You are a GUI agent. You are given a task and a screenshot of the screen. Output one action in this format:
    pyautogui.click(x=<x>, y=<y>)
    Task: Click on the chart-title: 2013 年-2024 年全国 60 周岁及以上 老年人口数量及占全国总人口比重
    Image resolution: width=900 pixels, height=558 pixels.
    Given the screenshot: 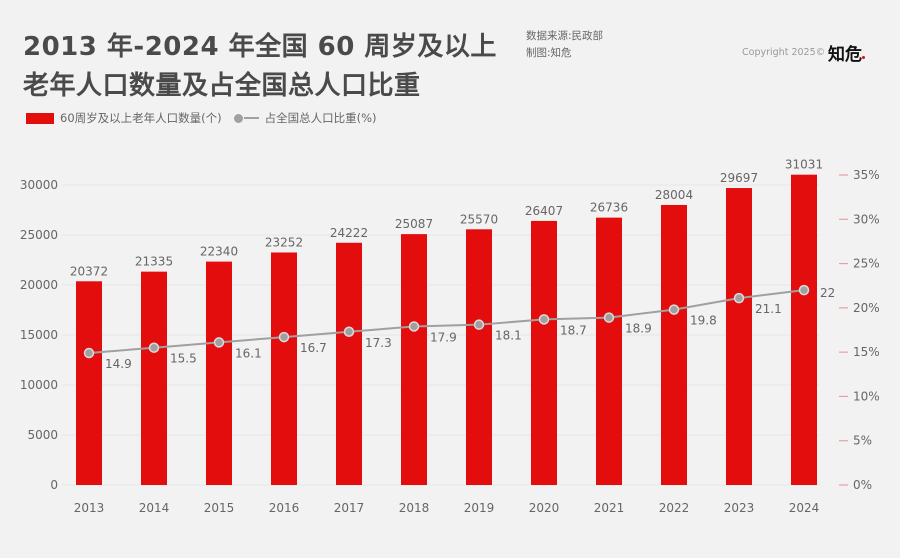 What is the action you would take?
    pyautogui.click(x=260, y=67)
    